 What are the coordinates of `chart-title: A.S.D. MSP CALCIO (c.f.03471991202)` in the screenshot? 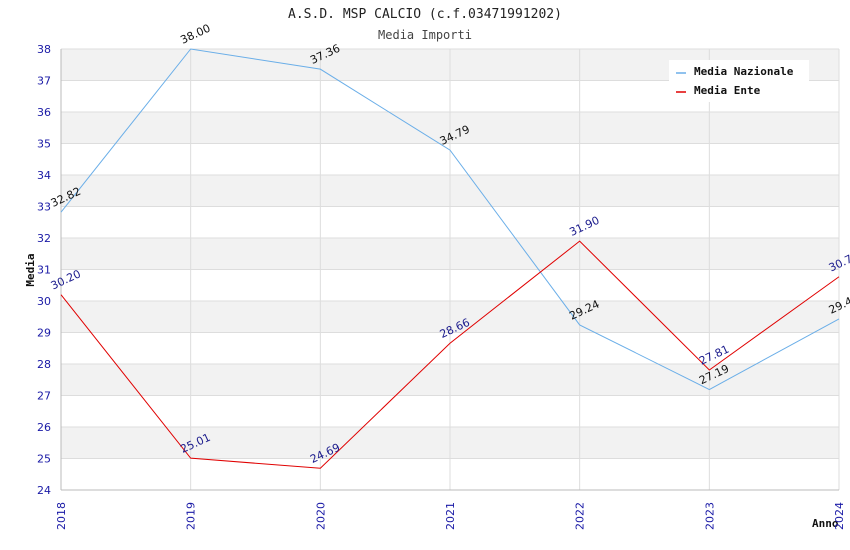 It's located at (425, 14).